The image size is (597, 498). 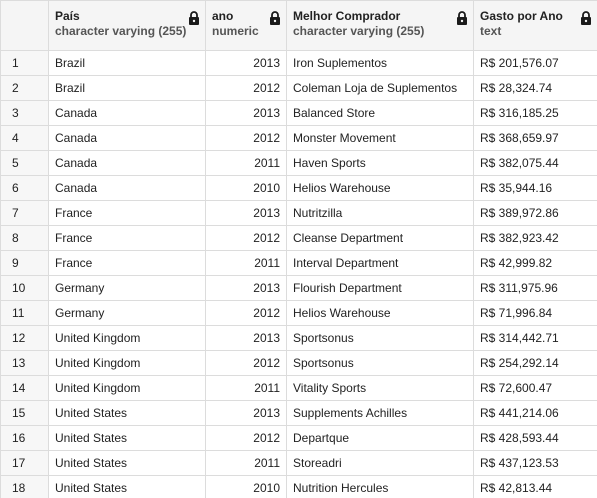 What do you see at coordinates (24, 213) in the screenshot?
I see `row-number-cell: 7` at bounding box center [24, 213].